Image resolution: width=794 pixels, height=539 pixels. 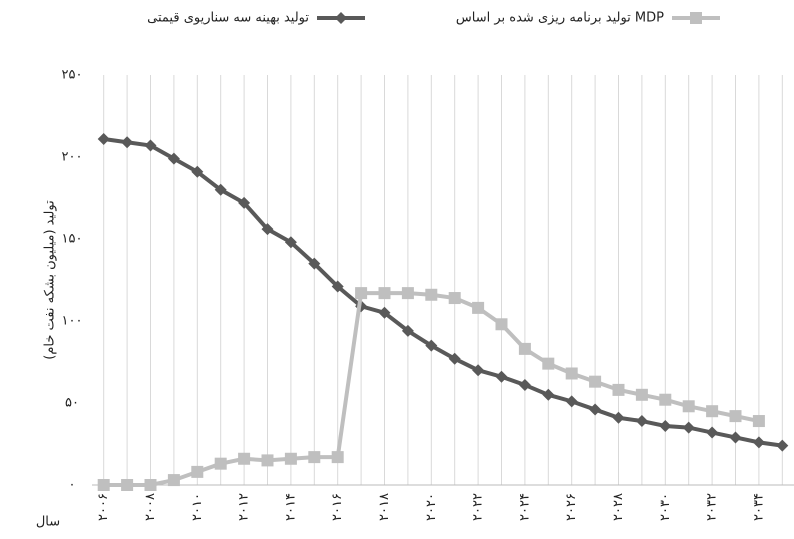 I want to click on x-tick-label: ۲۰۱۶, so click(x=337, y=507).